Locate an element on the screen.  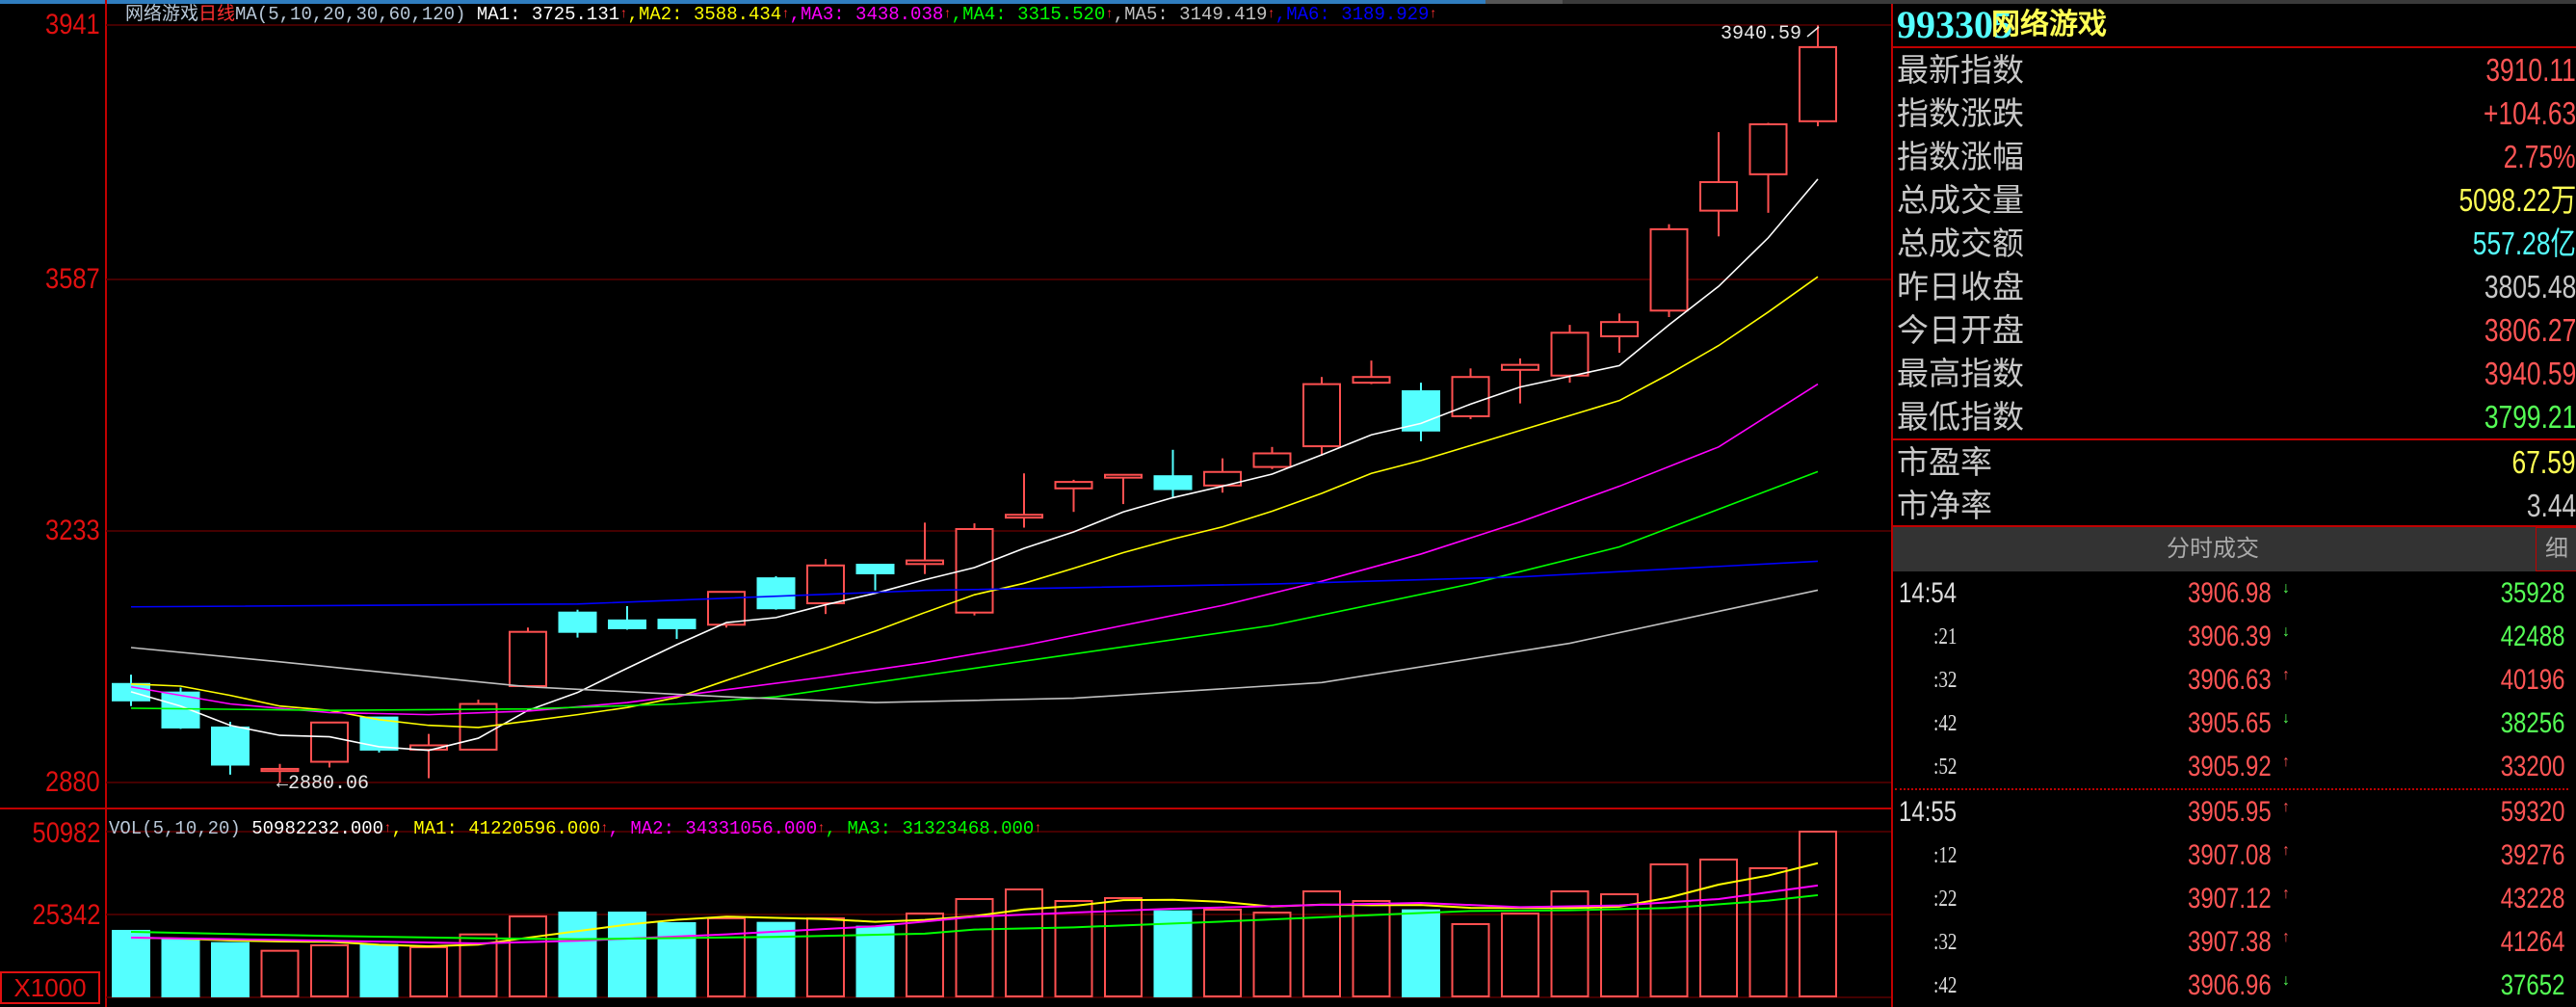
vol-definition: VOL(5,10,20) is located at coordinates (175, 828).